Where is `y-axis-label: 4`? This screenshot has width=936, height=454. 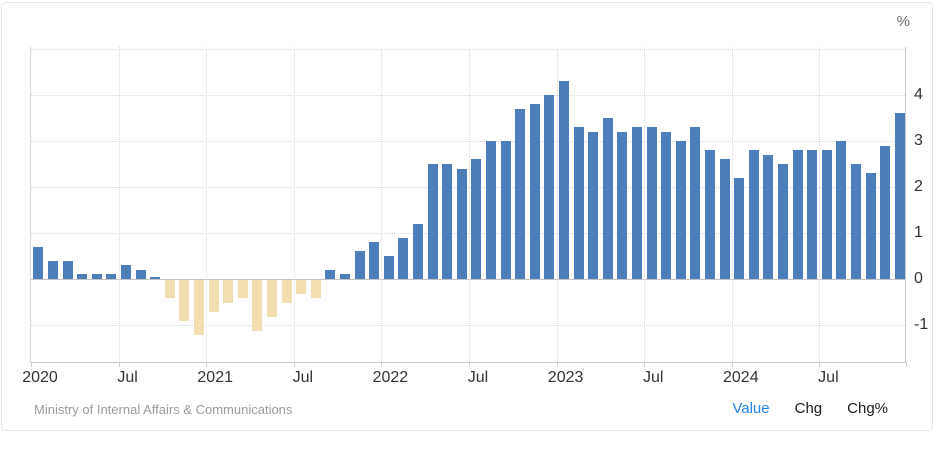 y-axis-label: 4 is located at coordinates (918, 94).